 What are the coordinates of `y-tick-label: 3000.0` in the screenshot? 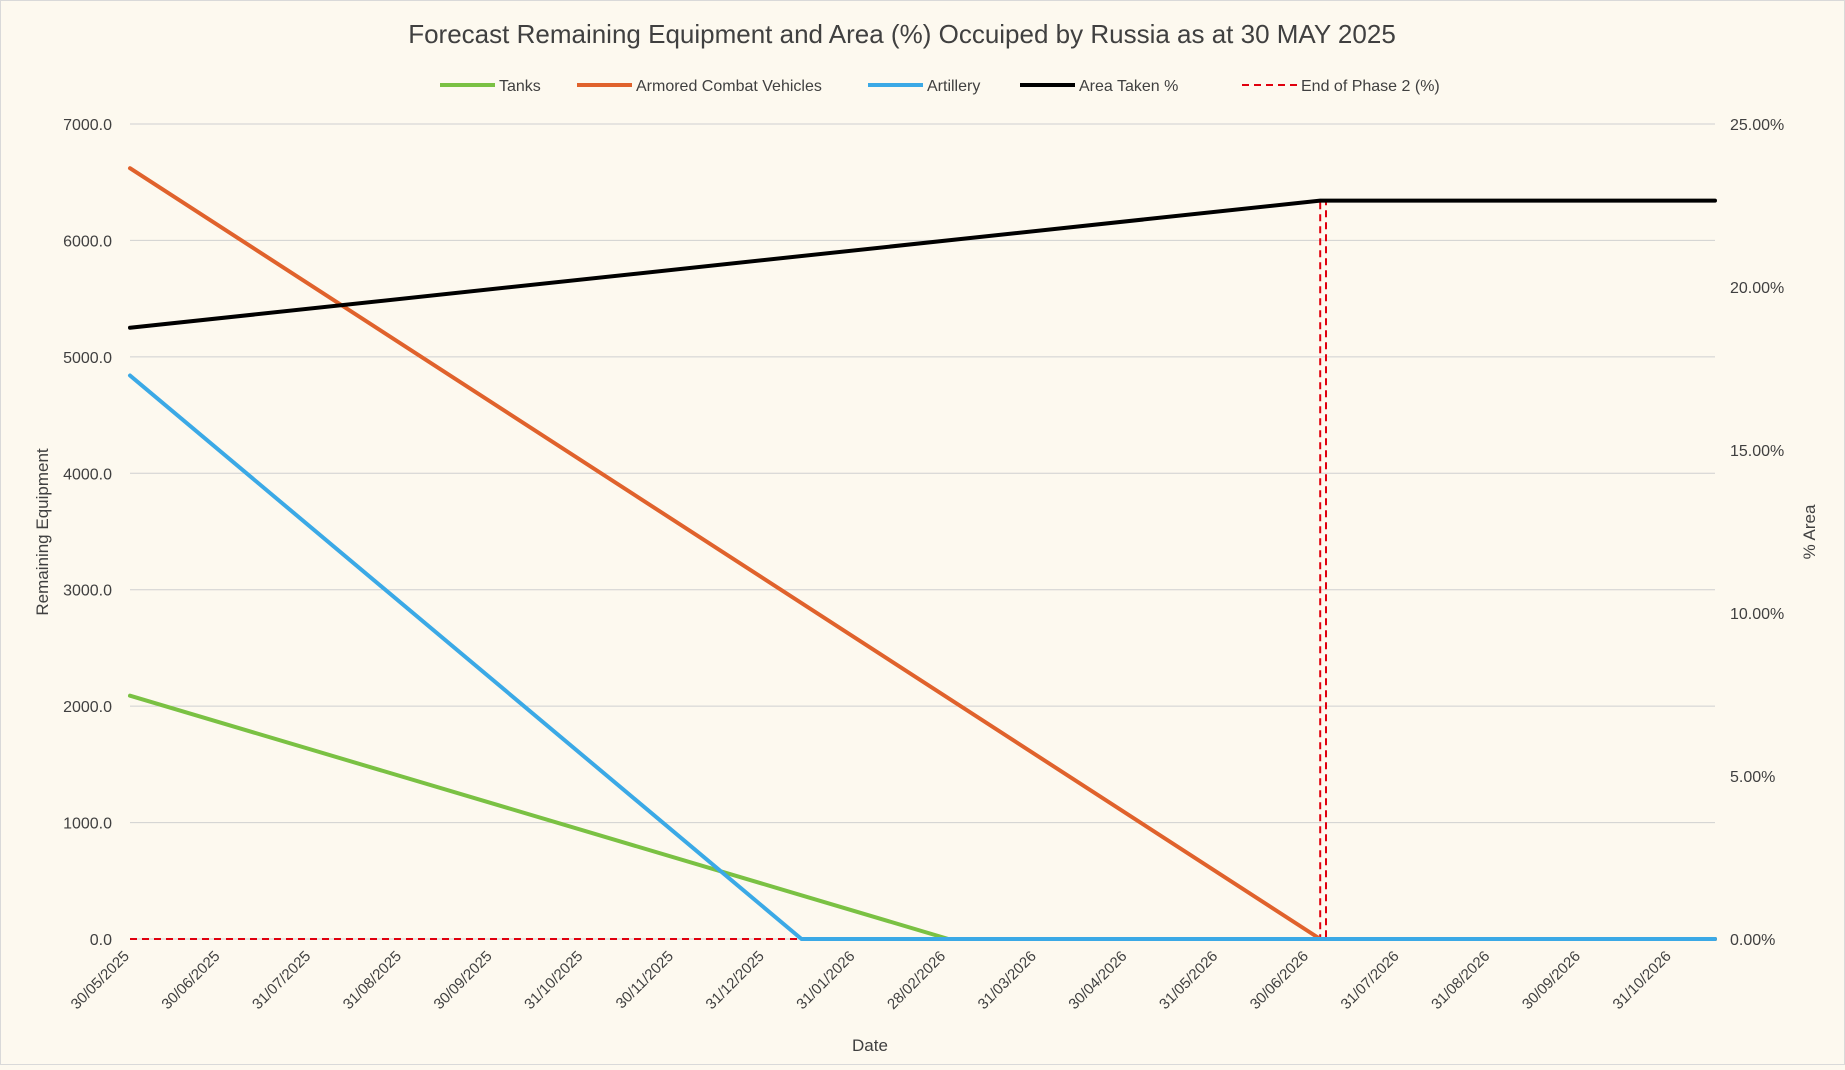 It's located at (87, 591).